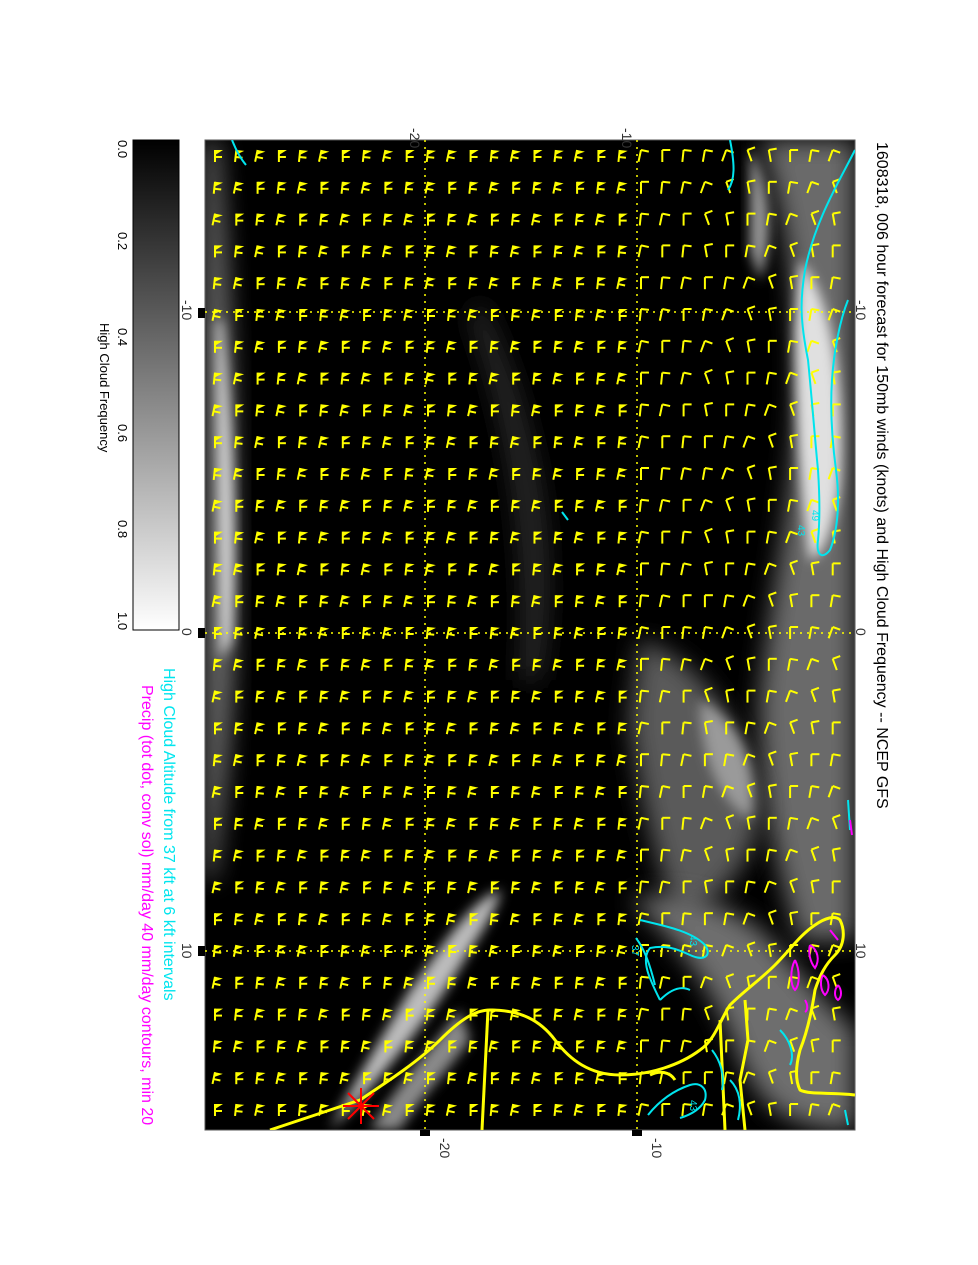 This screenshot has height=1265, width=978. Describe the element at coordinates (800, 531) in the screenshot. I see `contour-label: 43` at that location.